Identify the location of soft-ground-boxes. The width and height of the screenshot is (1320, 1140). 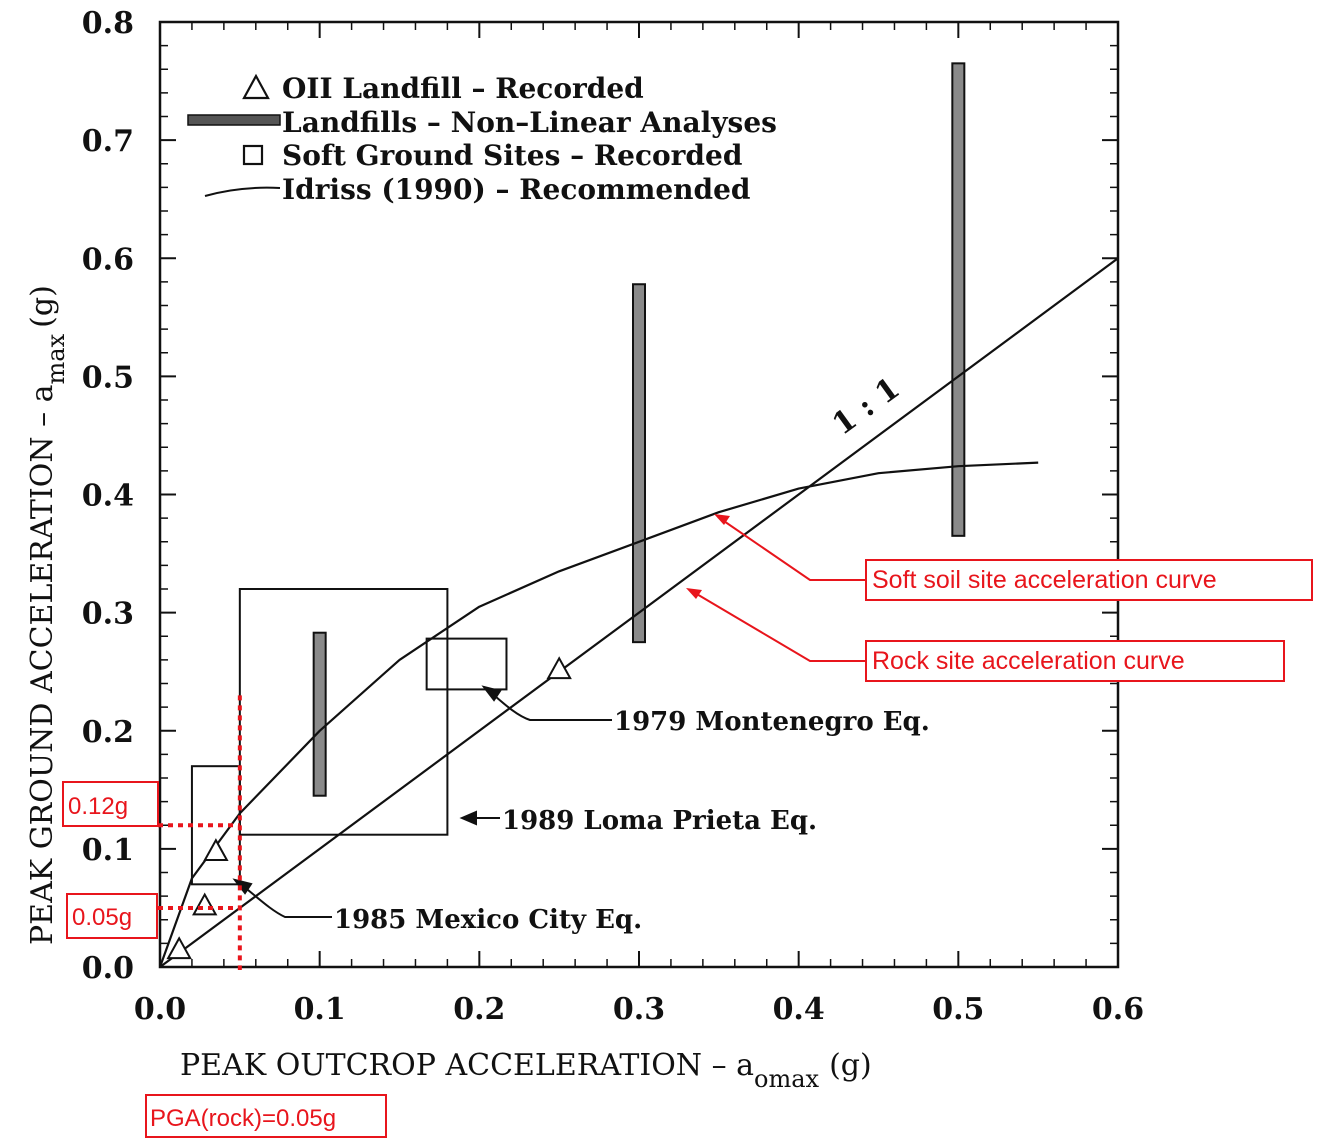
(349, 737).